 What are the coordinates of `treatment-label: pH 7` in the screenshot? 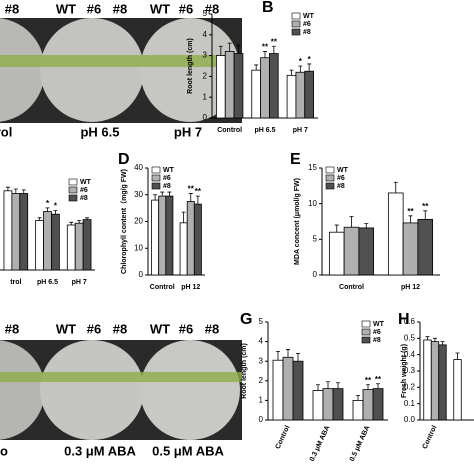 It's located at (188, 131).